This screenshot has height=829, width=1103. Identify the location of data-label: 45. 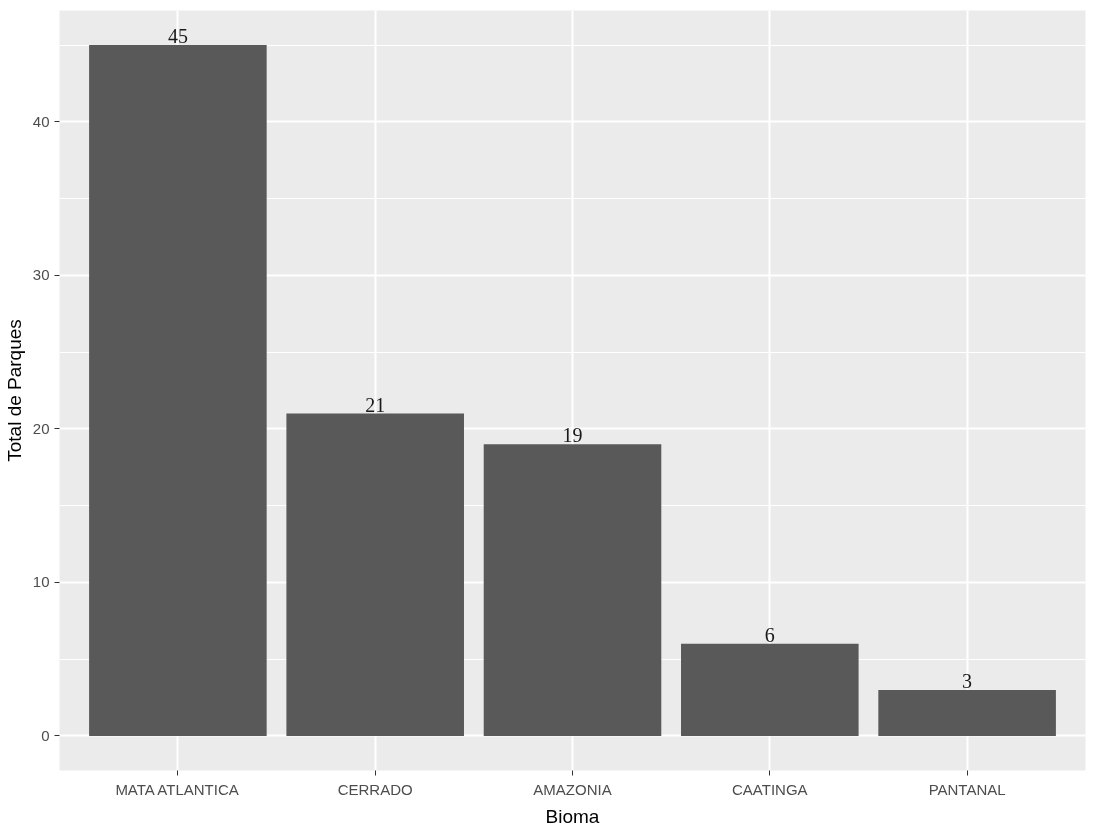
(177, 36).